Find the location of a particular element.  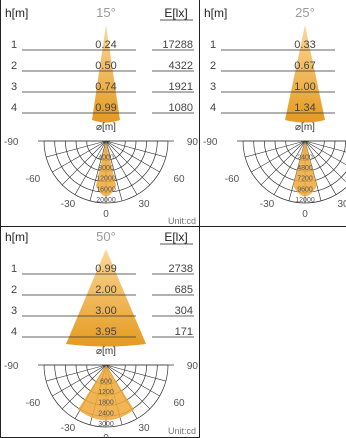

illuminance-value: 304 is located at coordinates (184, 311).